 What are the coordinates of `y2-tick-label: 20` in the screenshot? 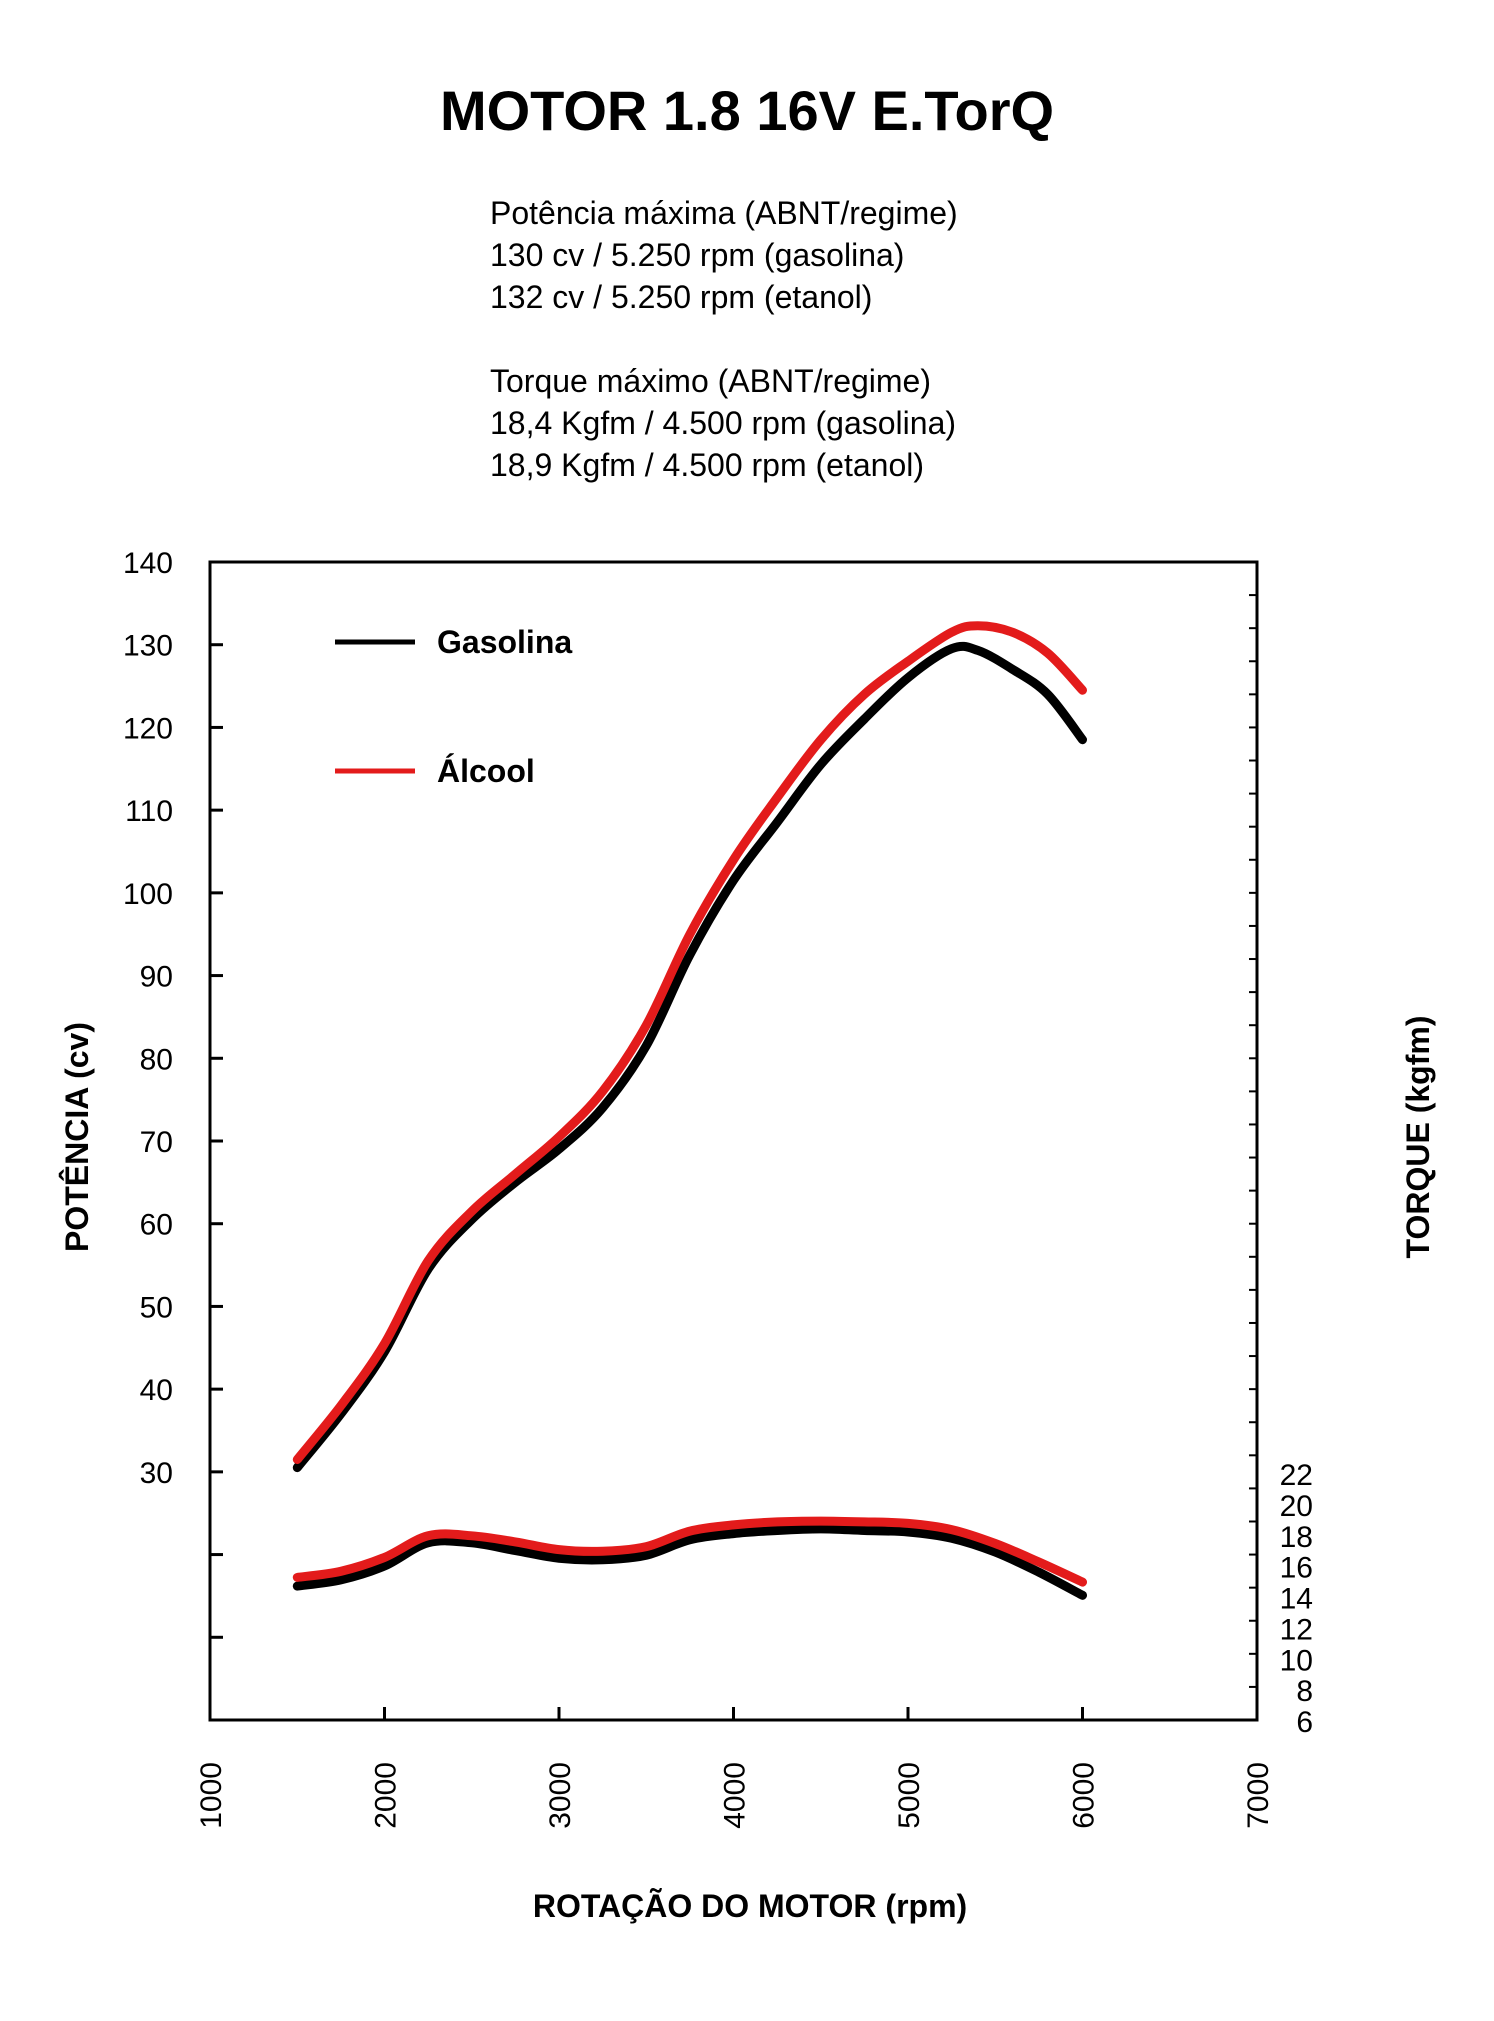 It's located at (1296, 1506).